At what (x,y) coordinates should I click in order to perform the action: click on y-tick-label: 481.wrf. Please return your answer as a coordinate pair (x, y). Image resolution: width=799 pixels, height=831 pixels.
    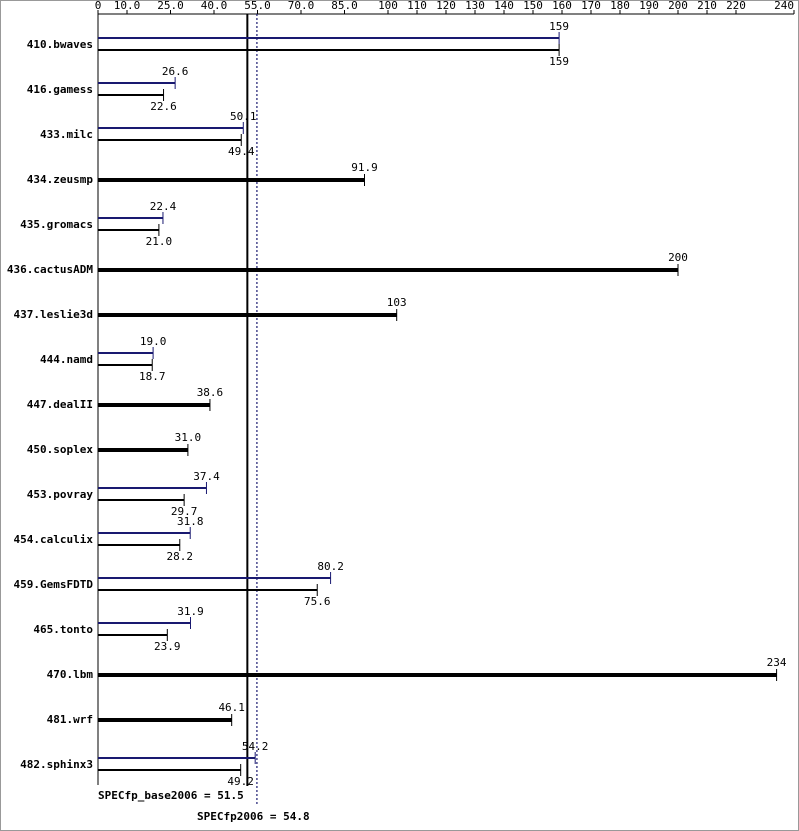
    Looking at the image, I should click on (70, 719).